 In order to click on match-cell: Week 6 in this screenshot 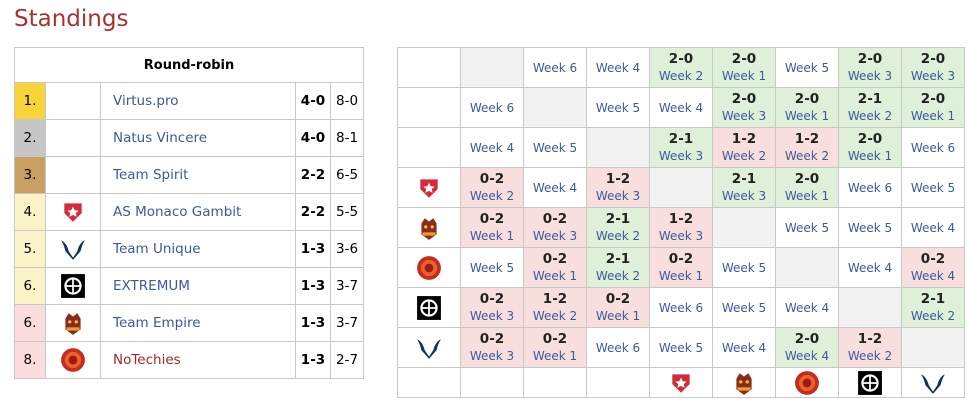, I will do `click(492, 107)`.